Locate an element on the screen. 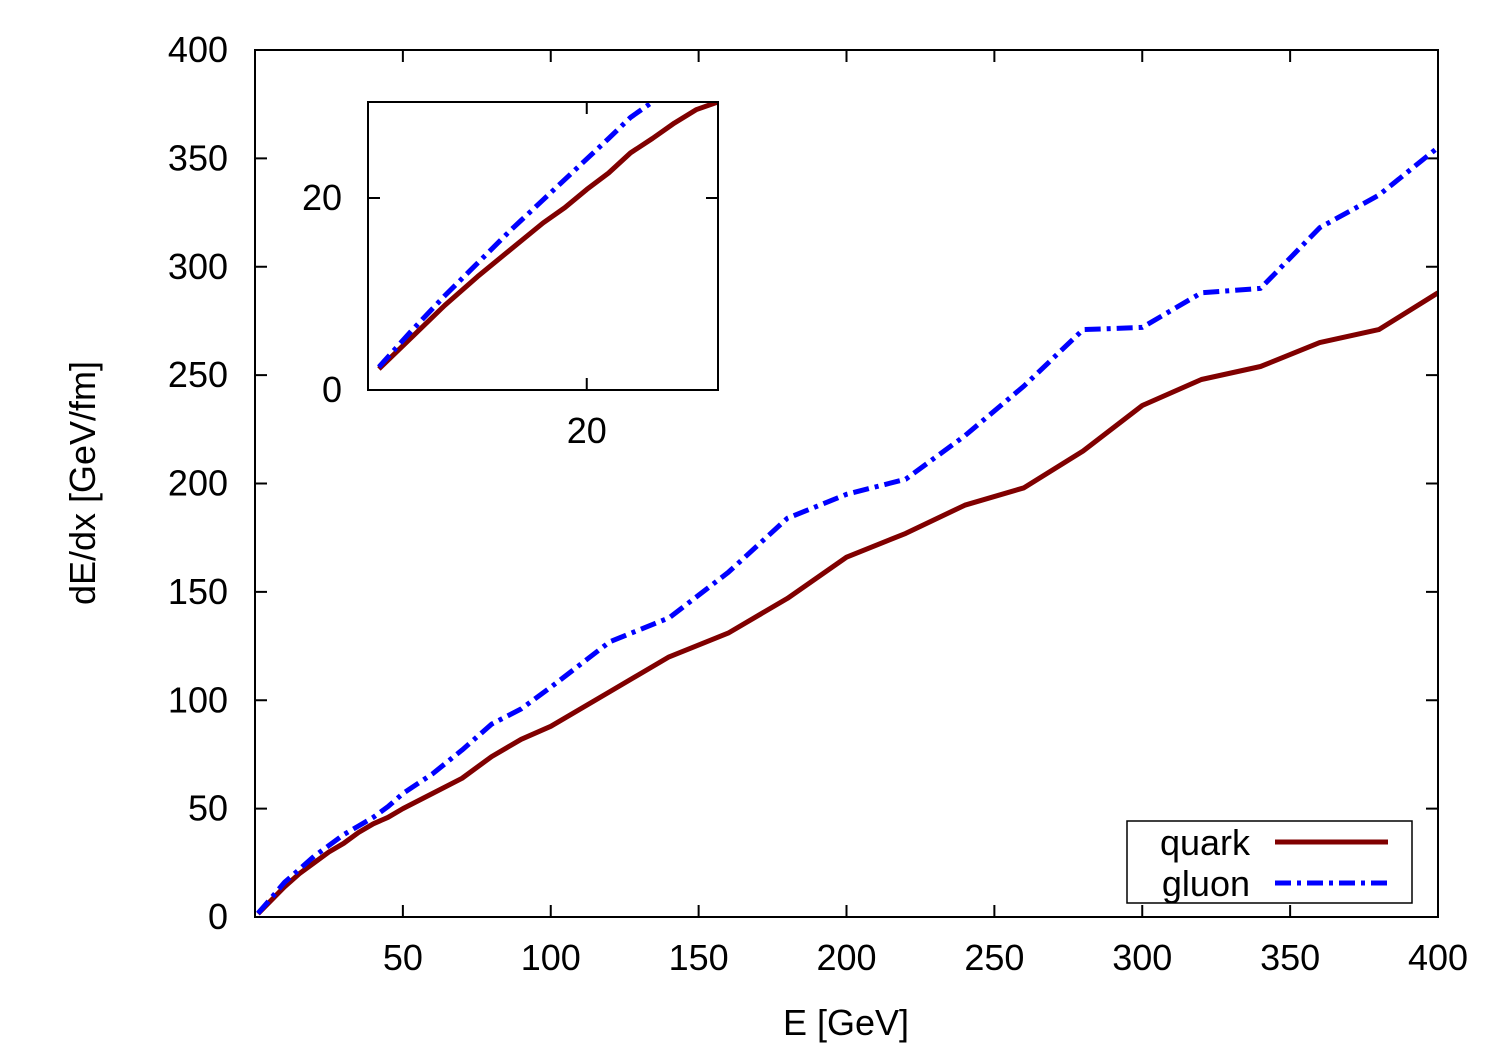 The height and width of the screenshot is (1050, 1500). legend-box is located at coordinates (1269, 862).